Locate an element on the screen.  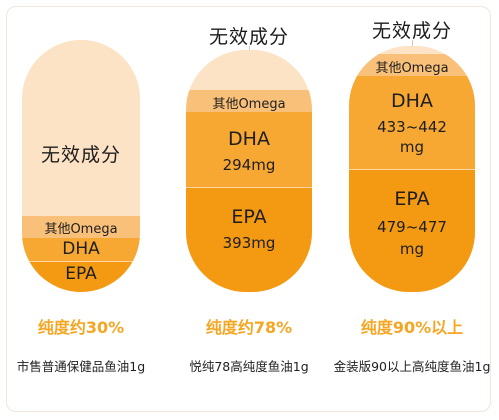
purity-label: 纯度约78% is located at coordinates (249, 327).